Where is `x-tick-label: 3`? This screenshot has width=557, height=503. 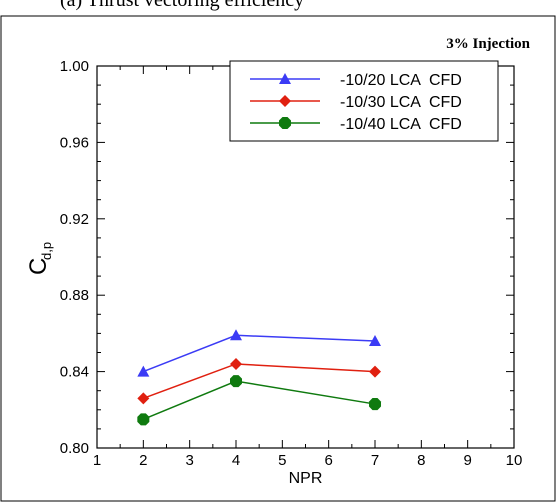 x-tick-label: 3 is located at coordinates (189, 460).